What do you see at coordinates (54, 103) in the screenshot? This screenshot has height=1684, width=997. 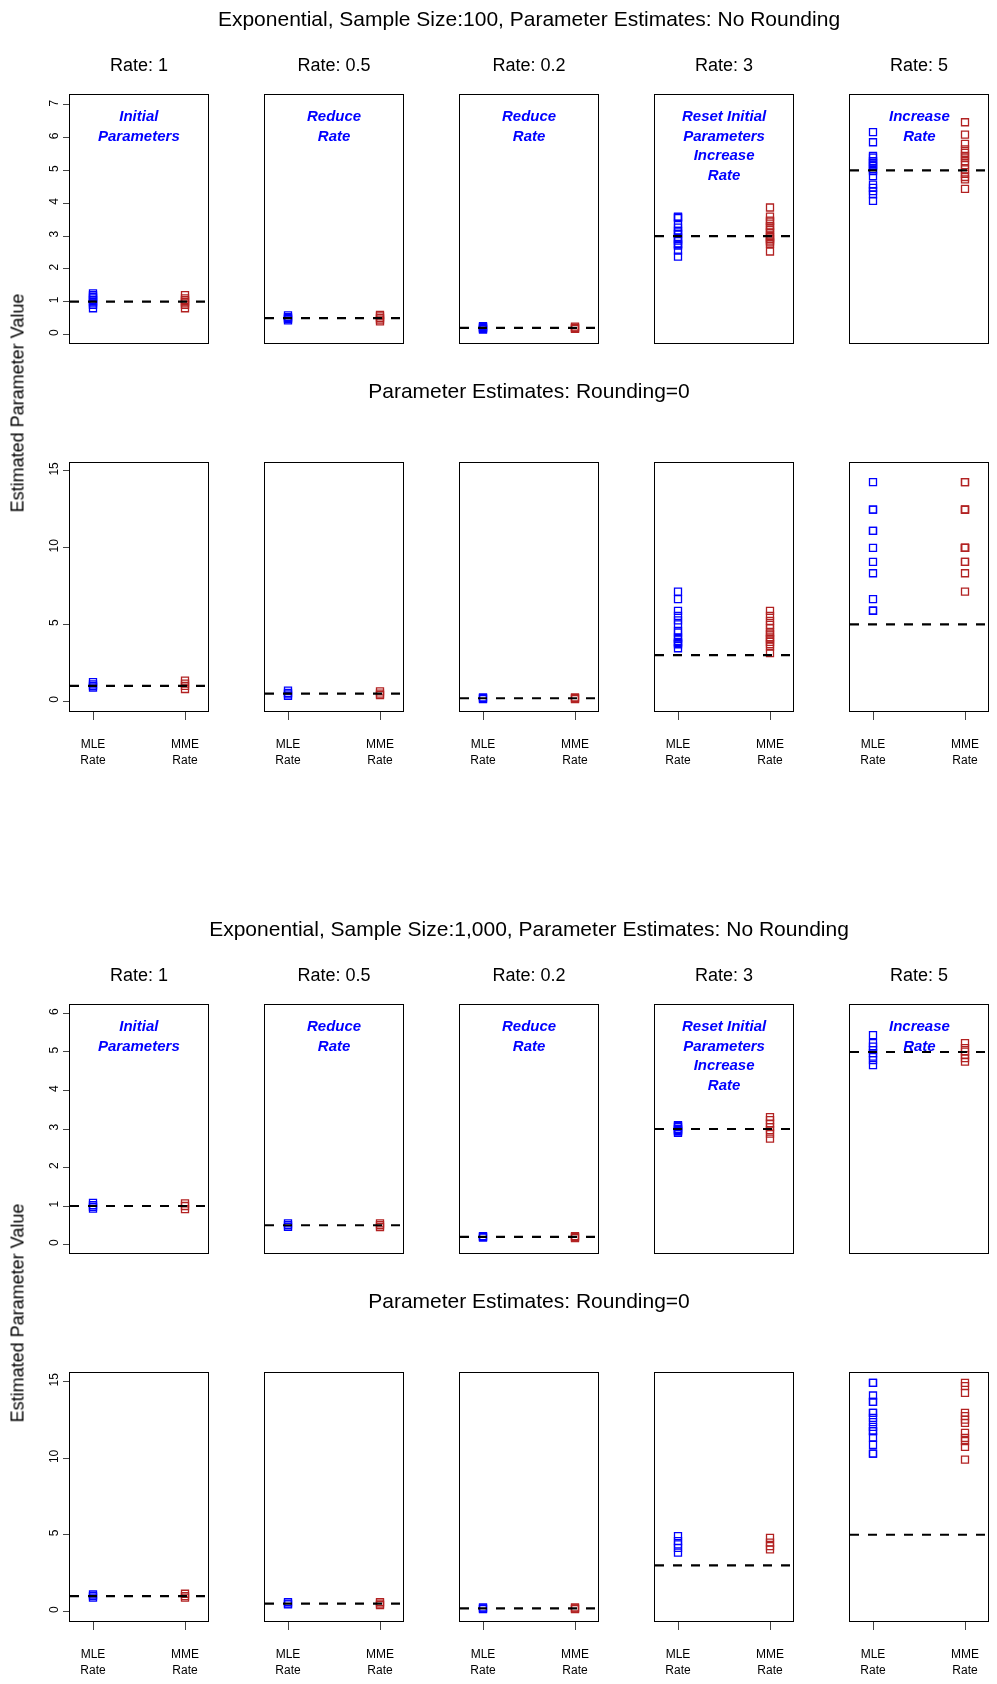 I see `y-tick-label: 7` at bounding box center [54, 103].